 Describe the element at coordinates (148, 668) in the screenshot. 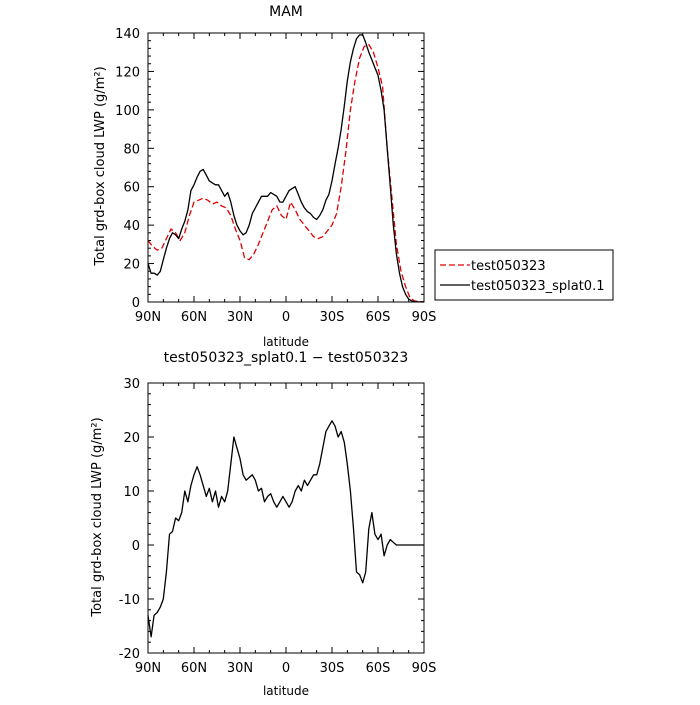

I see `chart-bottom-xtick-label-0: 90N` at that location.